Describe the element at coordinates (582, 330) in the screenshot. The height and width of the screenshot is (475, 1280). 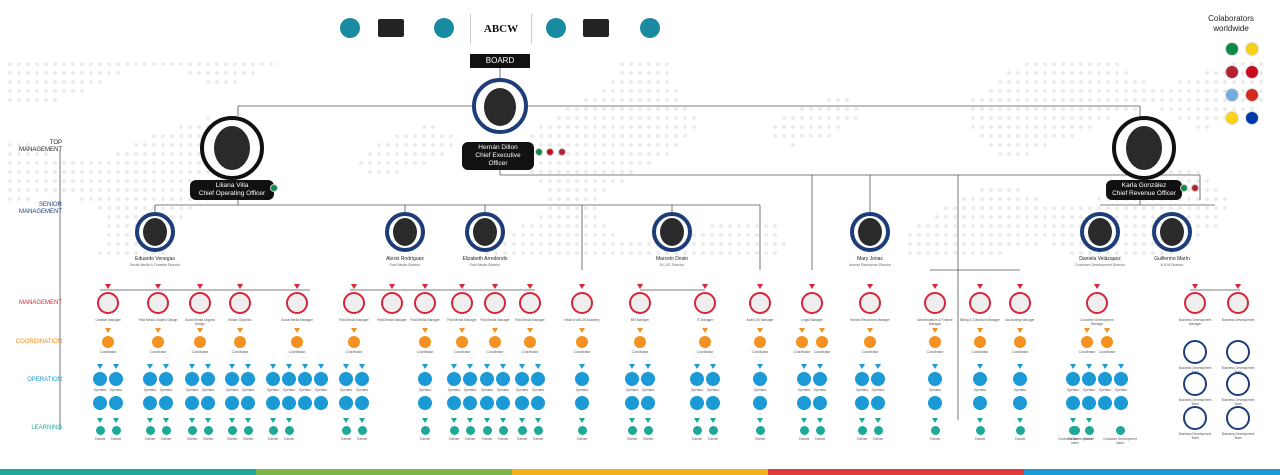
I see `coordination-arrow-icon` at that location.